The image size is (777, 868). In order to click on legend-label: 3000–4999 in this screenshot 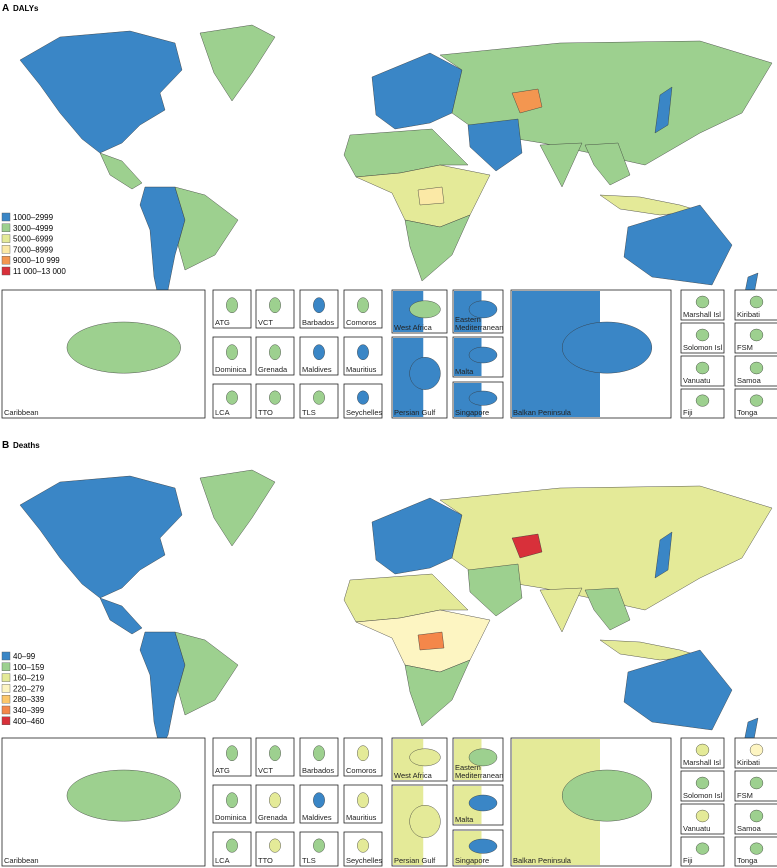, I will do `click(33, 228)`.